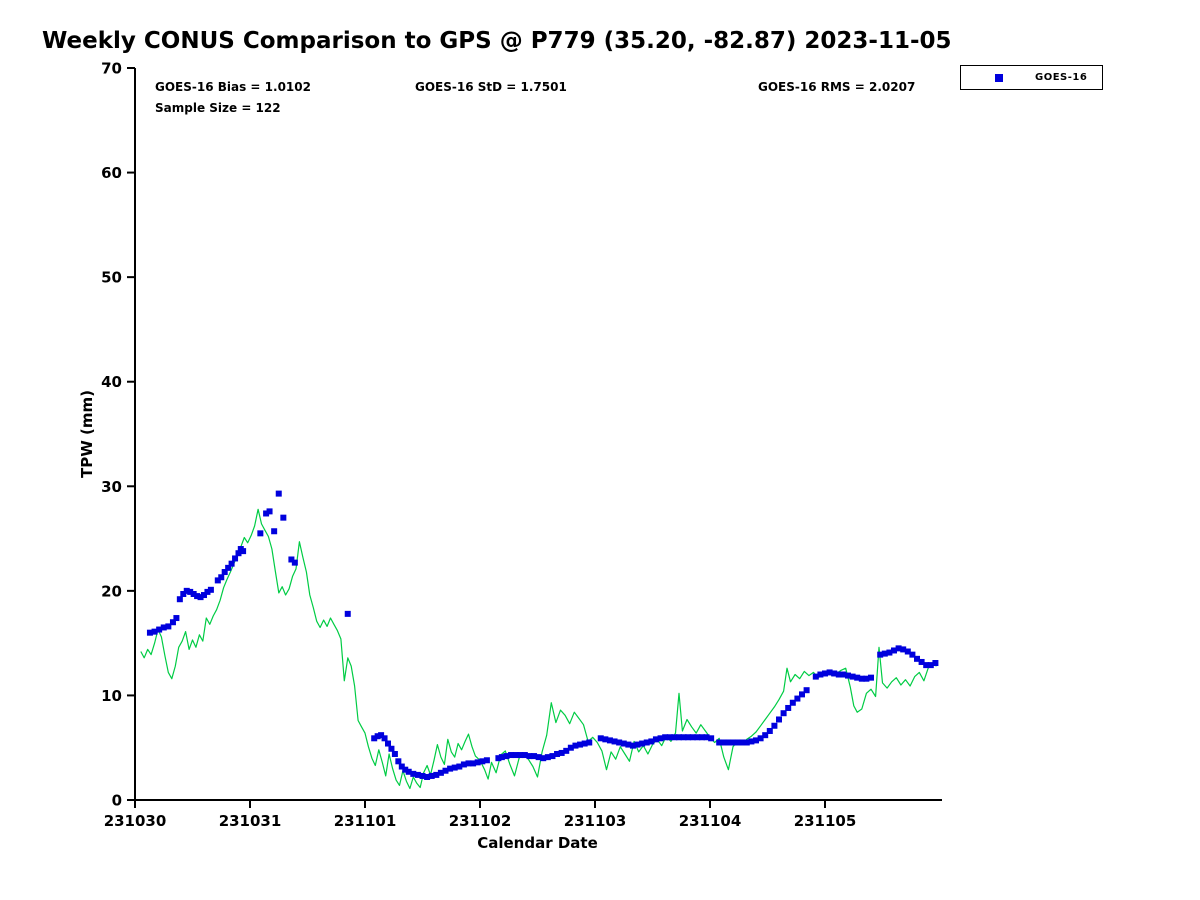 This screenshot has width=1200, height=900. What do you see at coordinates (710, 821) in the screenshot?
I see `svg-text: 231104` at bounding box center [710, 821].